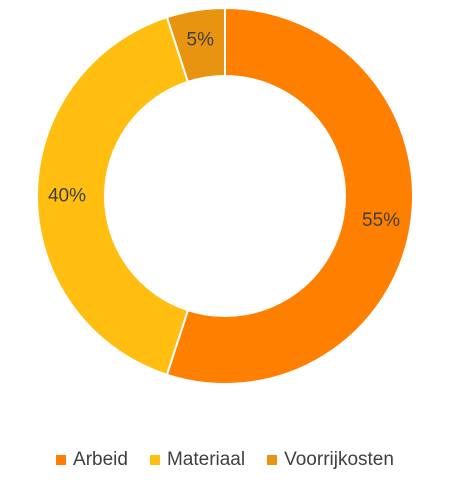 The width and height of the screenshot is (450, 483). I want to click on legend-swatch-voorrijkosten, so click(272, 460).